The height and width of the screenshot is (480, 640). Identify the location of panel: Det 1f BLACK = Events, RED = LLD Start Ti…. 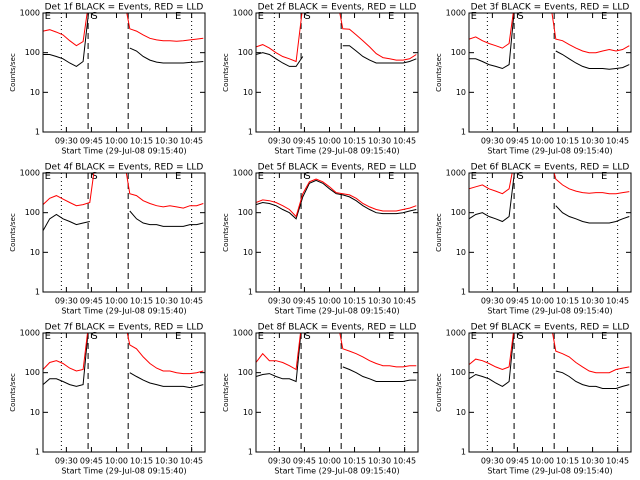
(107, 79).